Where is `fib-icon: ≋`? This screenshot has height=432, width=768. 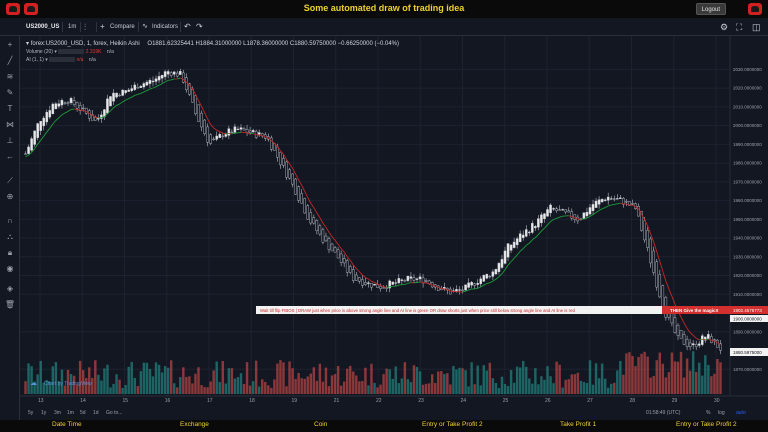 fib-icon: ≋ is located at coordinates (10, 76).